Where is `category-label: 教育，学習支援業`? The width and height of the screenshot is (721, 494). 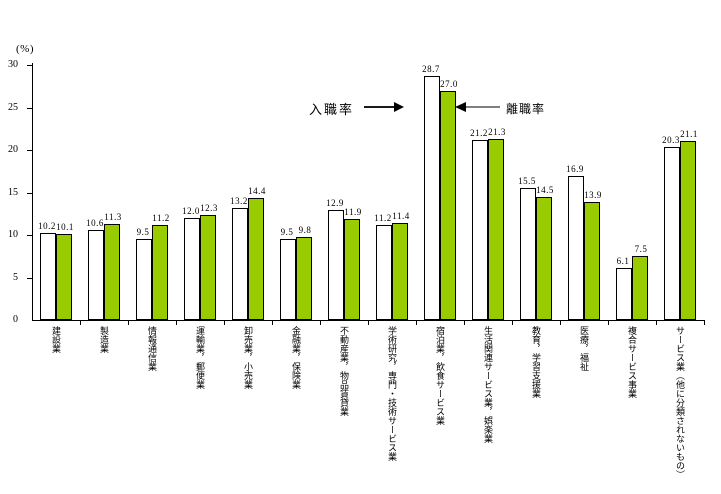 category-label: 教育，学習支援業 is located at coordinates (536, 362).